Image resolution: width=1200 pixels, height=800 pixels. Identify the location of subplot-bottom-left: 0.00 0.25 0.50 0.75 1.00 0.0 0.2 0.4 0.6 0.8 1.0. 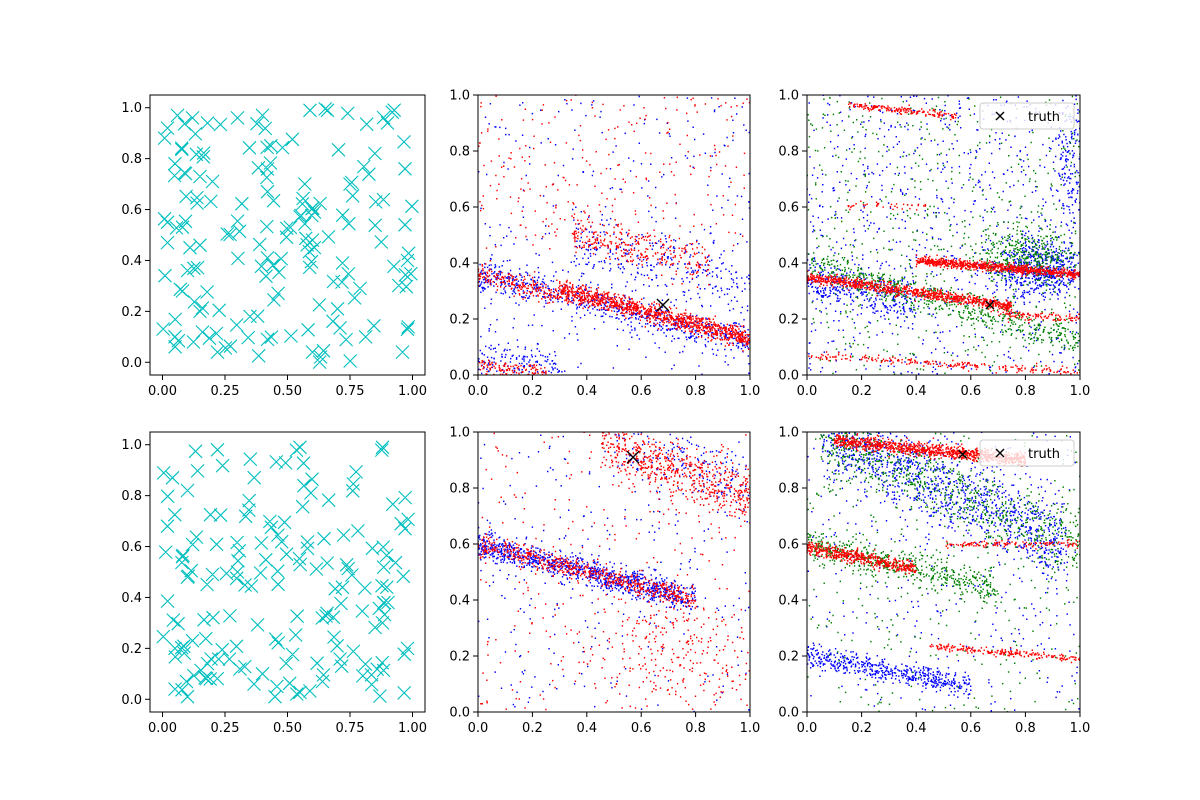
(274, 583).